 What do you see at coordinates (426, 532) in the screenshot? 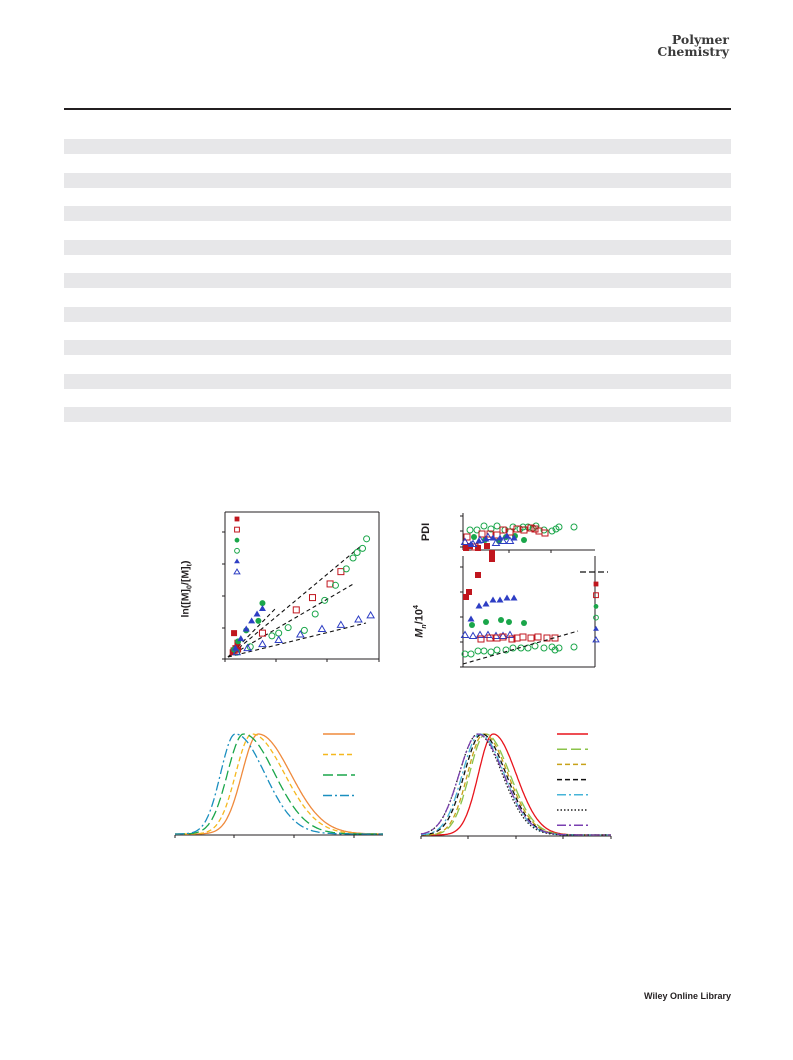
I see `chart2-ylabel-pdi: PDI` at bounding box center [426, 532].